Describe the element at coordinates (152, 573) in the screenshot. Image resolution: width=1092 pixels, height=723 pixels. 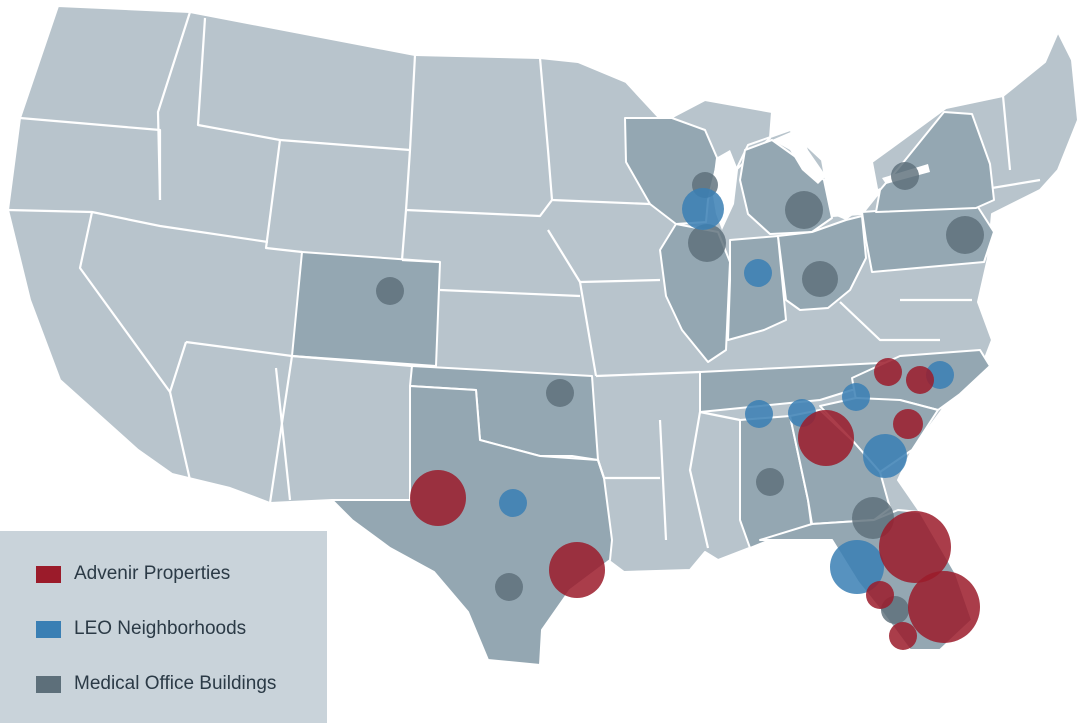
I see `legend-label: Advenir Properties` at that location.